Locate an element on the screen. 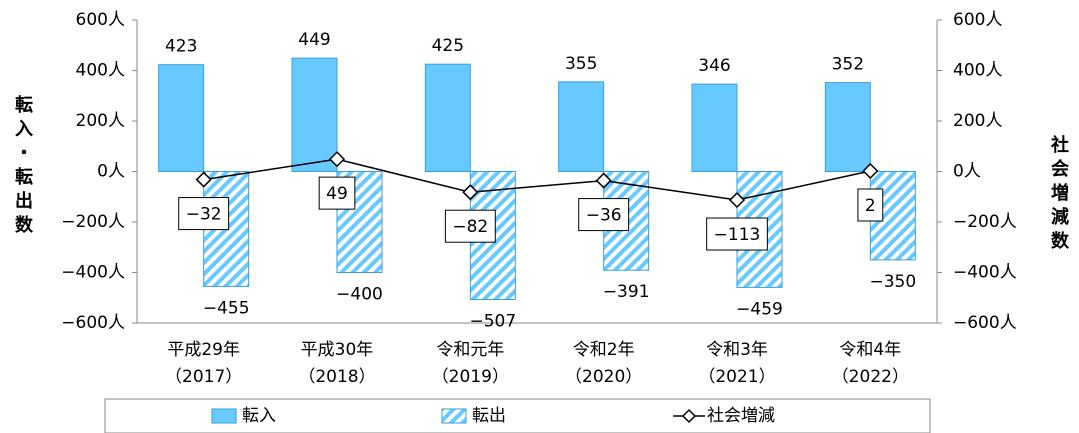 The height and width of the screenshot is (433, 1079). data-label: −507 is located at coordinates (492, 322).